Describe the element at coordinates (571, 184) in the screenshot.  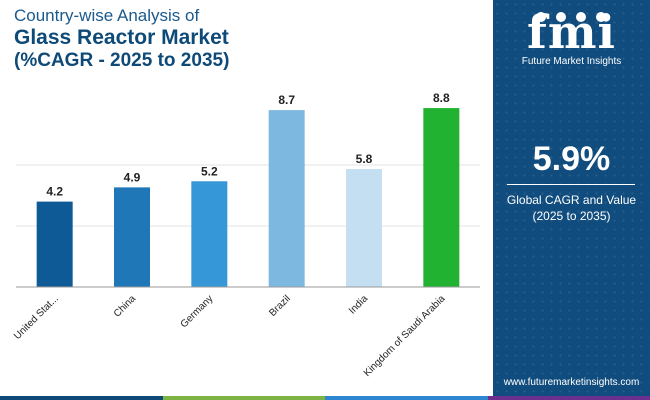
I see `divider` at that location.